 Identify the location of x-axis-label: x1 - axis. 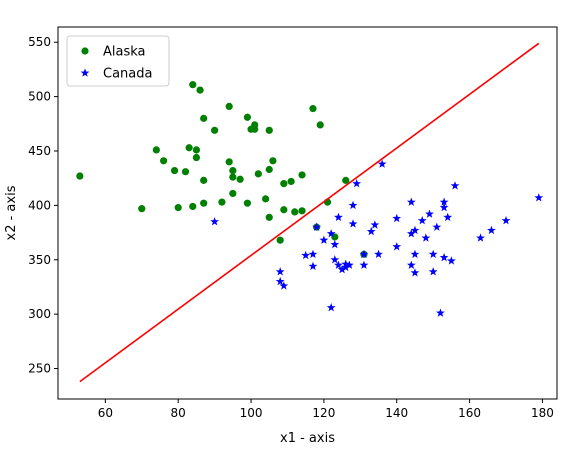
(307, 438).